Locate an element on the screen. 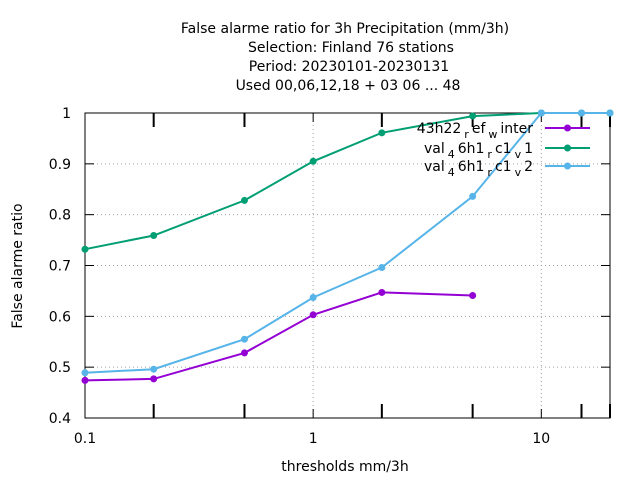  title-line-2: Selection: Finland 76 stations is located at coordinates (351, 48).